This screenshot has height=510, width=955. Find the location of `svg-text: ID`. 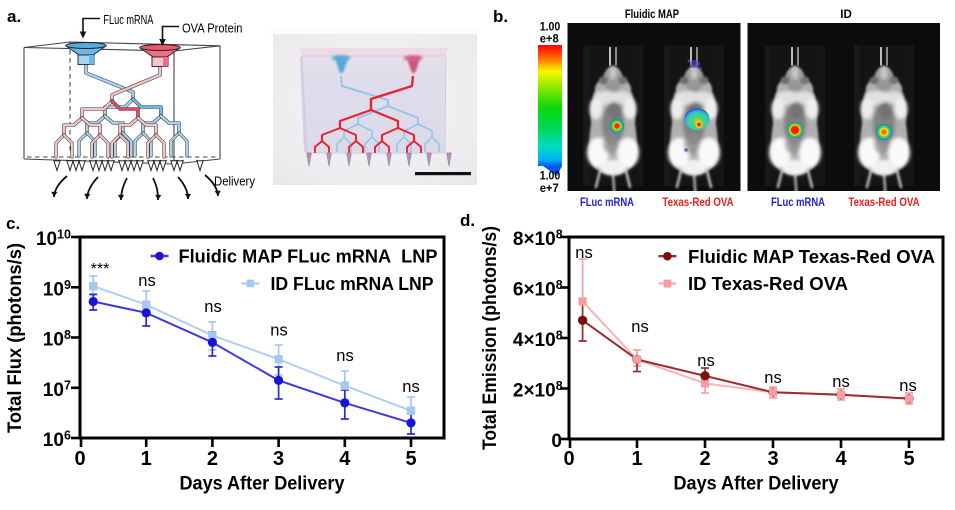

svg-text: ID is located at coordinates (846, 15).